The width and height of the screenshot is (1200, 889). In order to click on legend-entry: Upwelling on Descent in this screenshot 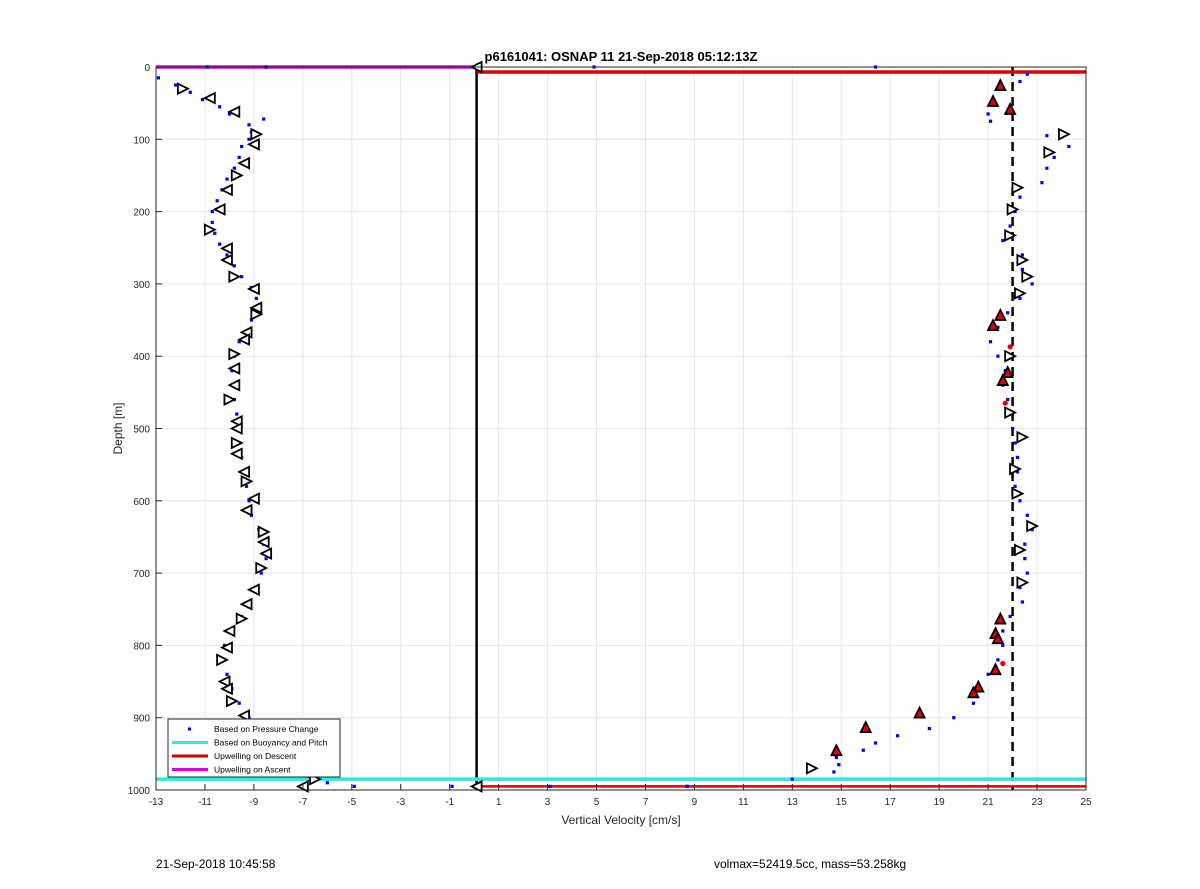, I will do `click(255, 756)`.